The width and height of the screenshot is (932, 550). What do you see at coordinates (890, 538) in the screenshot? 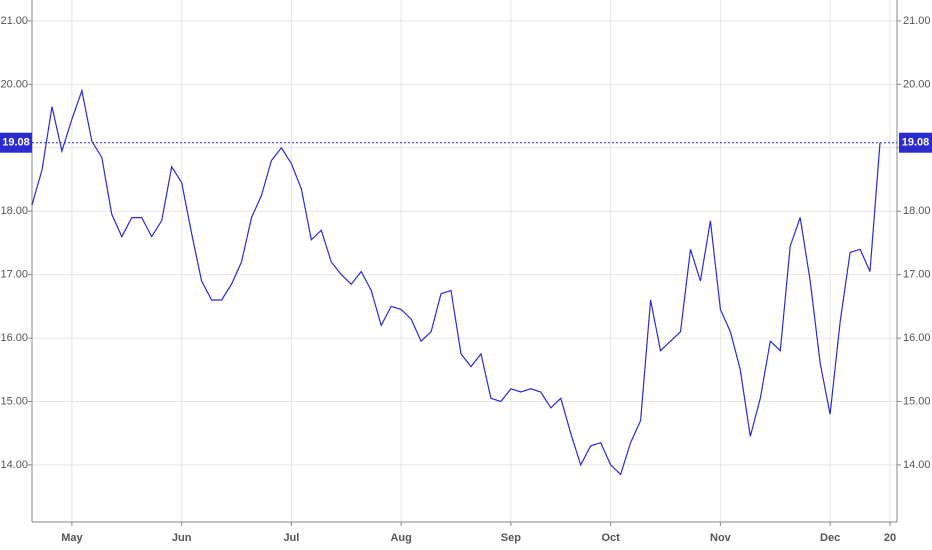
I see `x-tick-label: 20` at bounding box center [890, 538].